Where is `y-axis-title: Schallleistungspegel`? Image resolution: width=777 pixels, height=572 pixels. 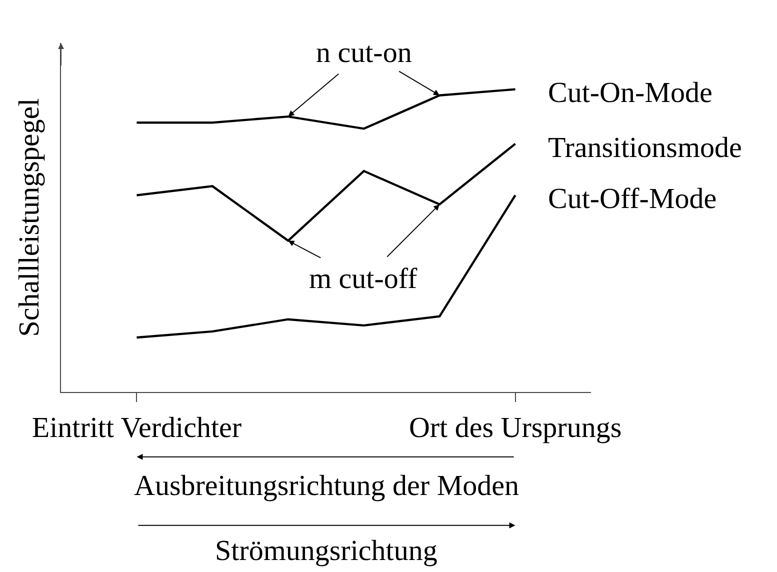 y-axis-title: Schallleistungspegel is located at coordinates (29, 217).